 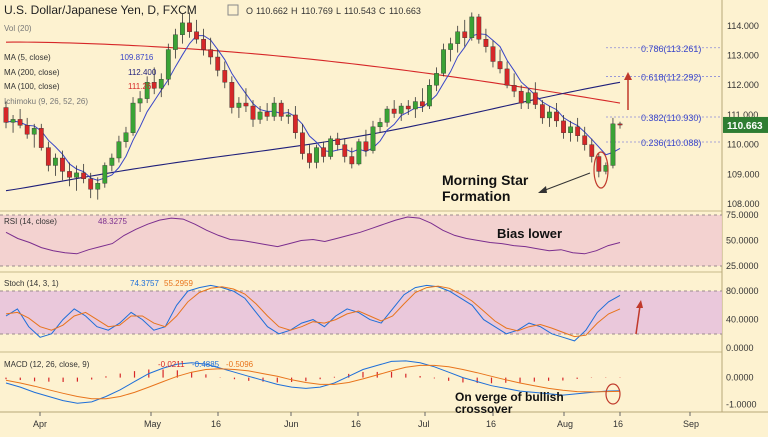 I want to click on stoch-layer, so click(x=313, y=313).